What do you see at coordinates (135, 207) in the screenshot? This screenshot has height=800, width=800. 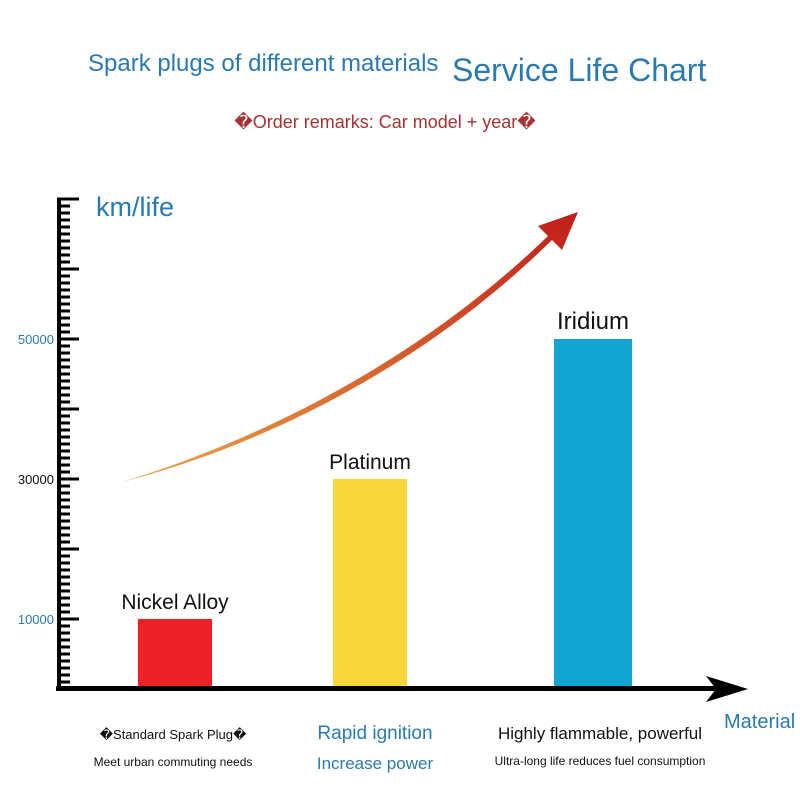 I see `y-axis-label: km/life` at bounding box center [135, 207].